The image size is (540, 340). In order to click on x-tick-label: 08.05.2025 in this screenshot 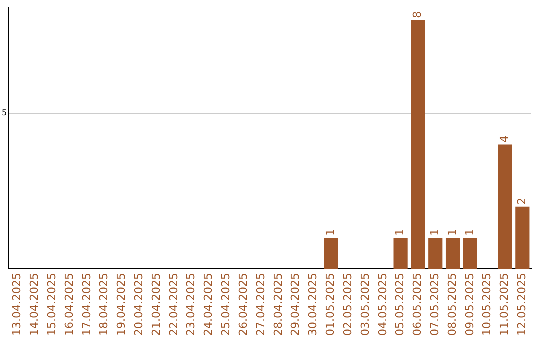, I will do `click(452, 304)`.